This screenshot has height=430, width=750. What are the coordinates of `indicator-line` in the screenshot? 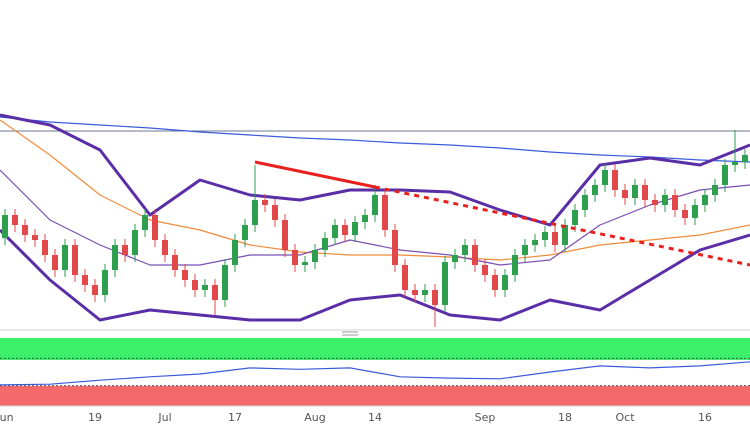 It's located at (375, 139).